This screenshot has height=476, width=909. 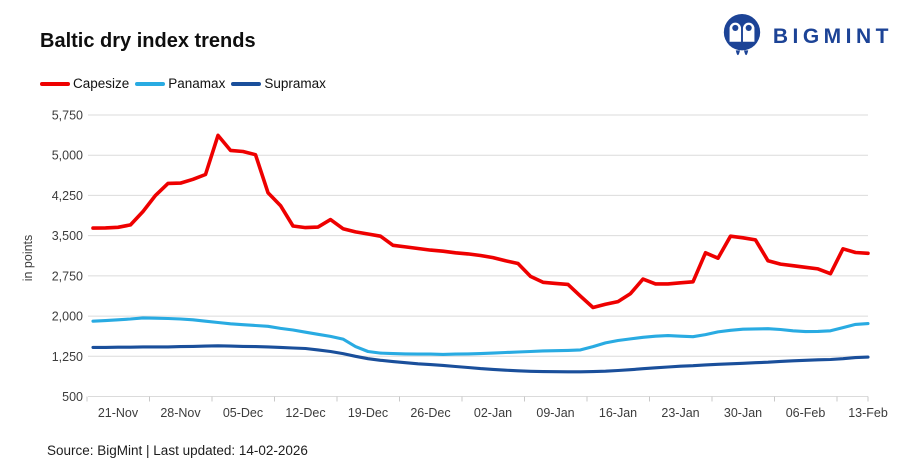 I want to click on legend-item-panamax: Panamax, so click(x=180, y=83).